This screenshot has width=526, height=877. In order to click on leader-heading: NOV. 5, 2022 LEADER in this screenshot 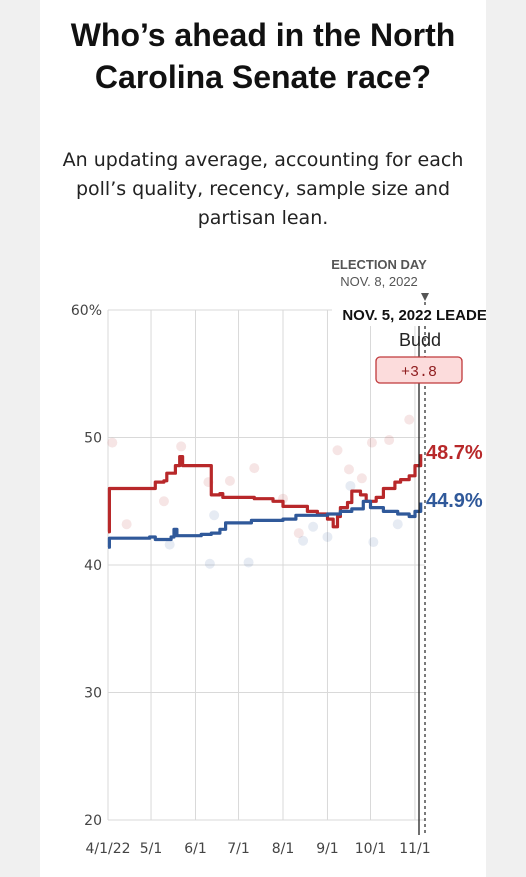, I will do `click(414, 315)`.